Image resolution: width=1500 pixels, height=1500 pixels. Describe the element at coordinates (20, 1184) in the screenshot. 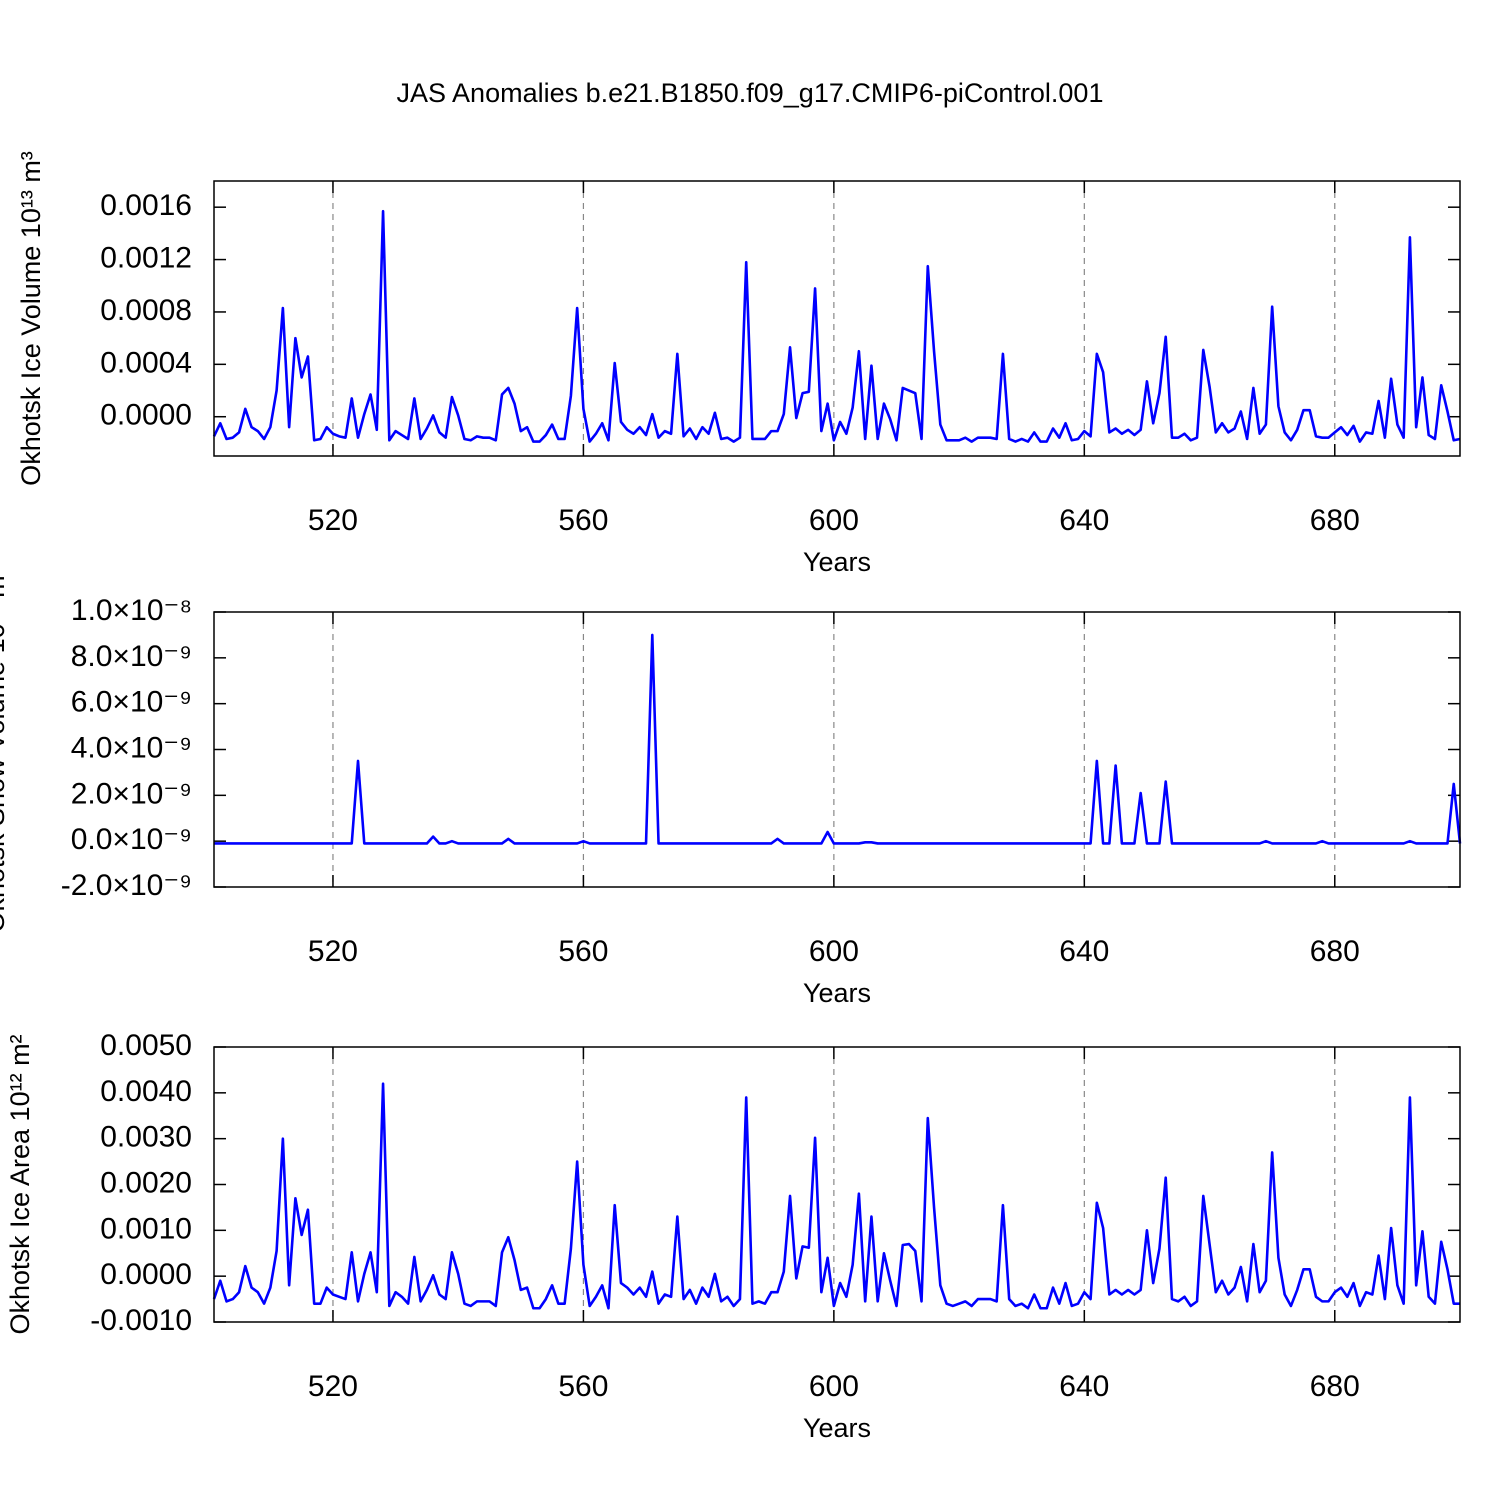

I see `y-axis-label: Okhotsk Ice Area 10¹² m²` at that location.